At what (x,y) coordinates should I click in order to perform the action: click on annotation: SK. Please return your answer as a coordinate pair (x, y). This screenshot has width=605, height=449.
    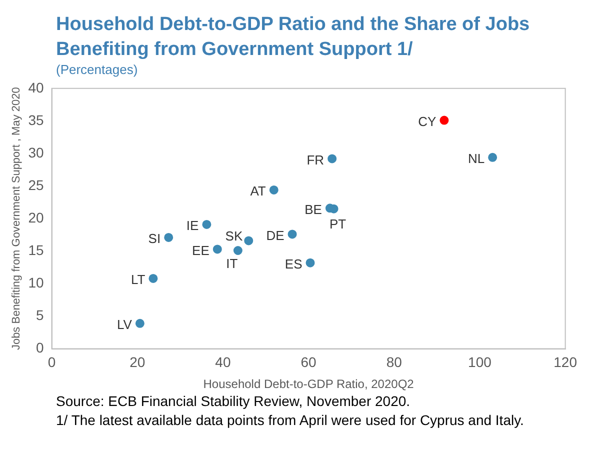
    Looking at the image, I should click on (234, 236).